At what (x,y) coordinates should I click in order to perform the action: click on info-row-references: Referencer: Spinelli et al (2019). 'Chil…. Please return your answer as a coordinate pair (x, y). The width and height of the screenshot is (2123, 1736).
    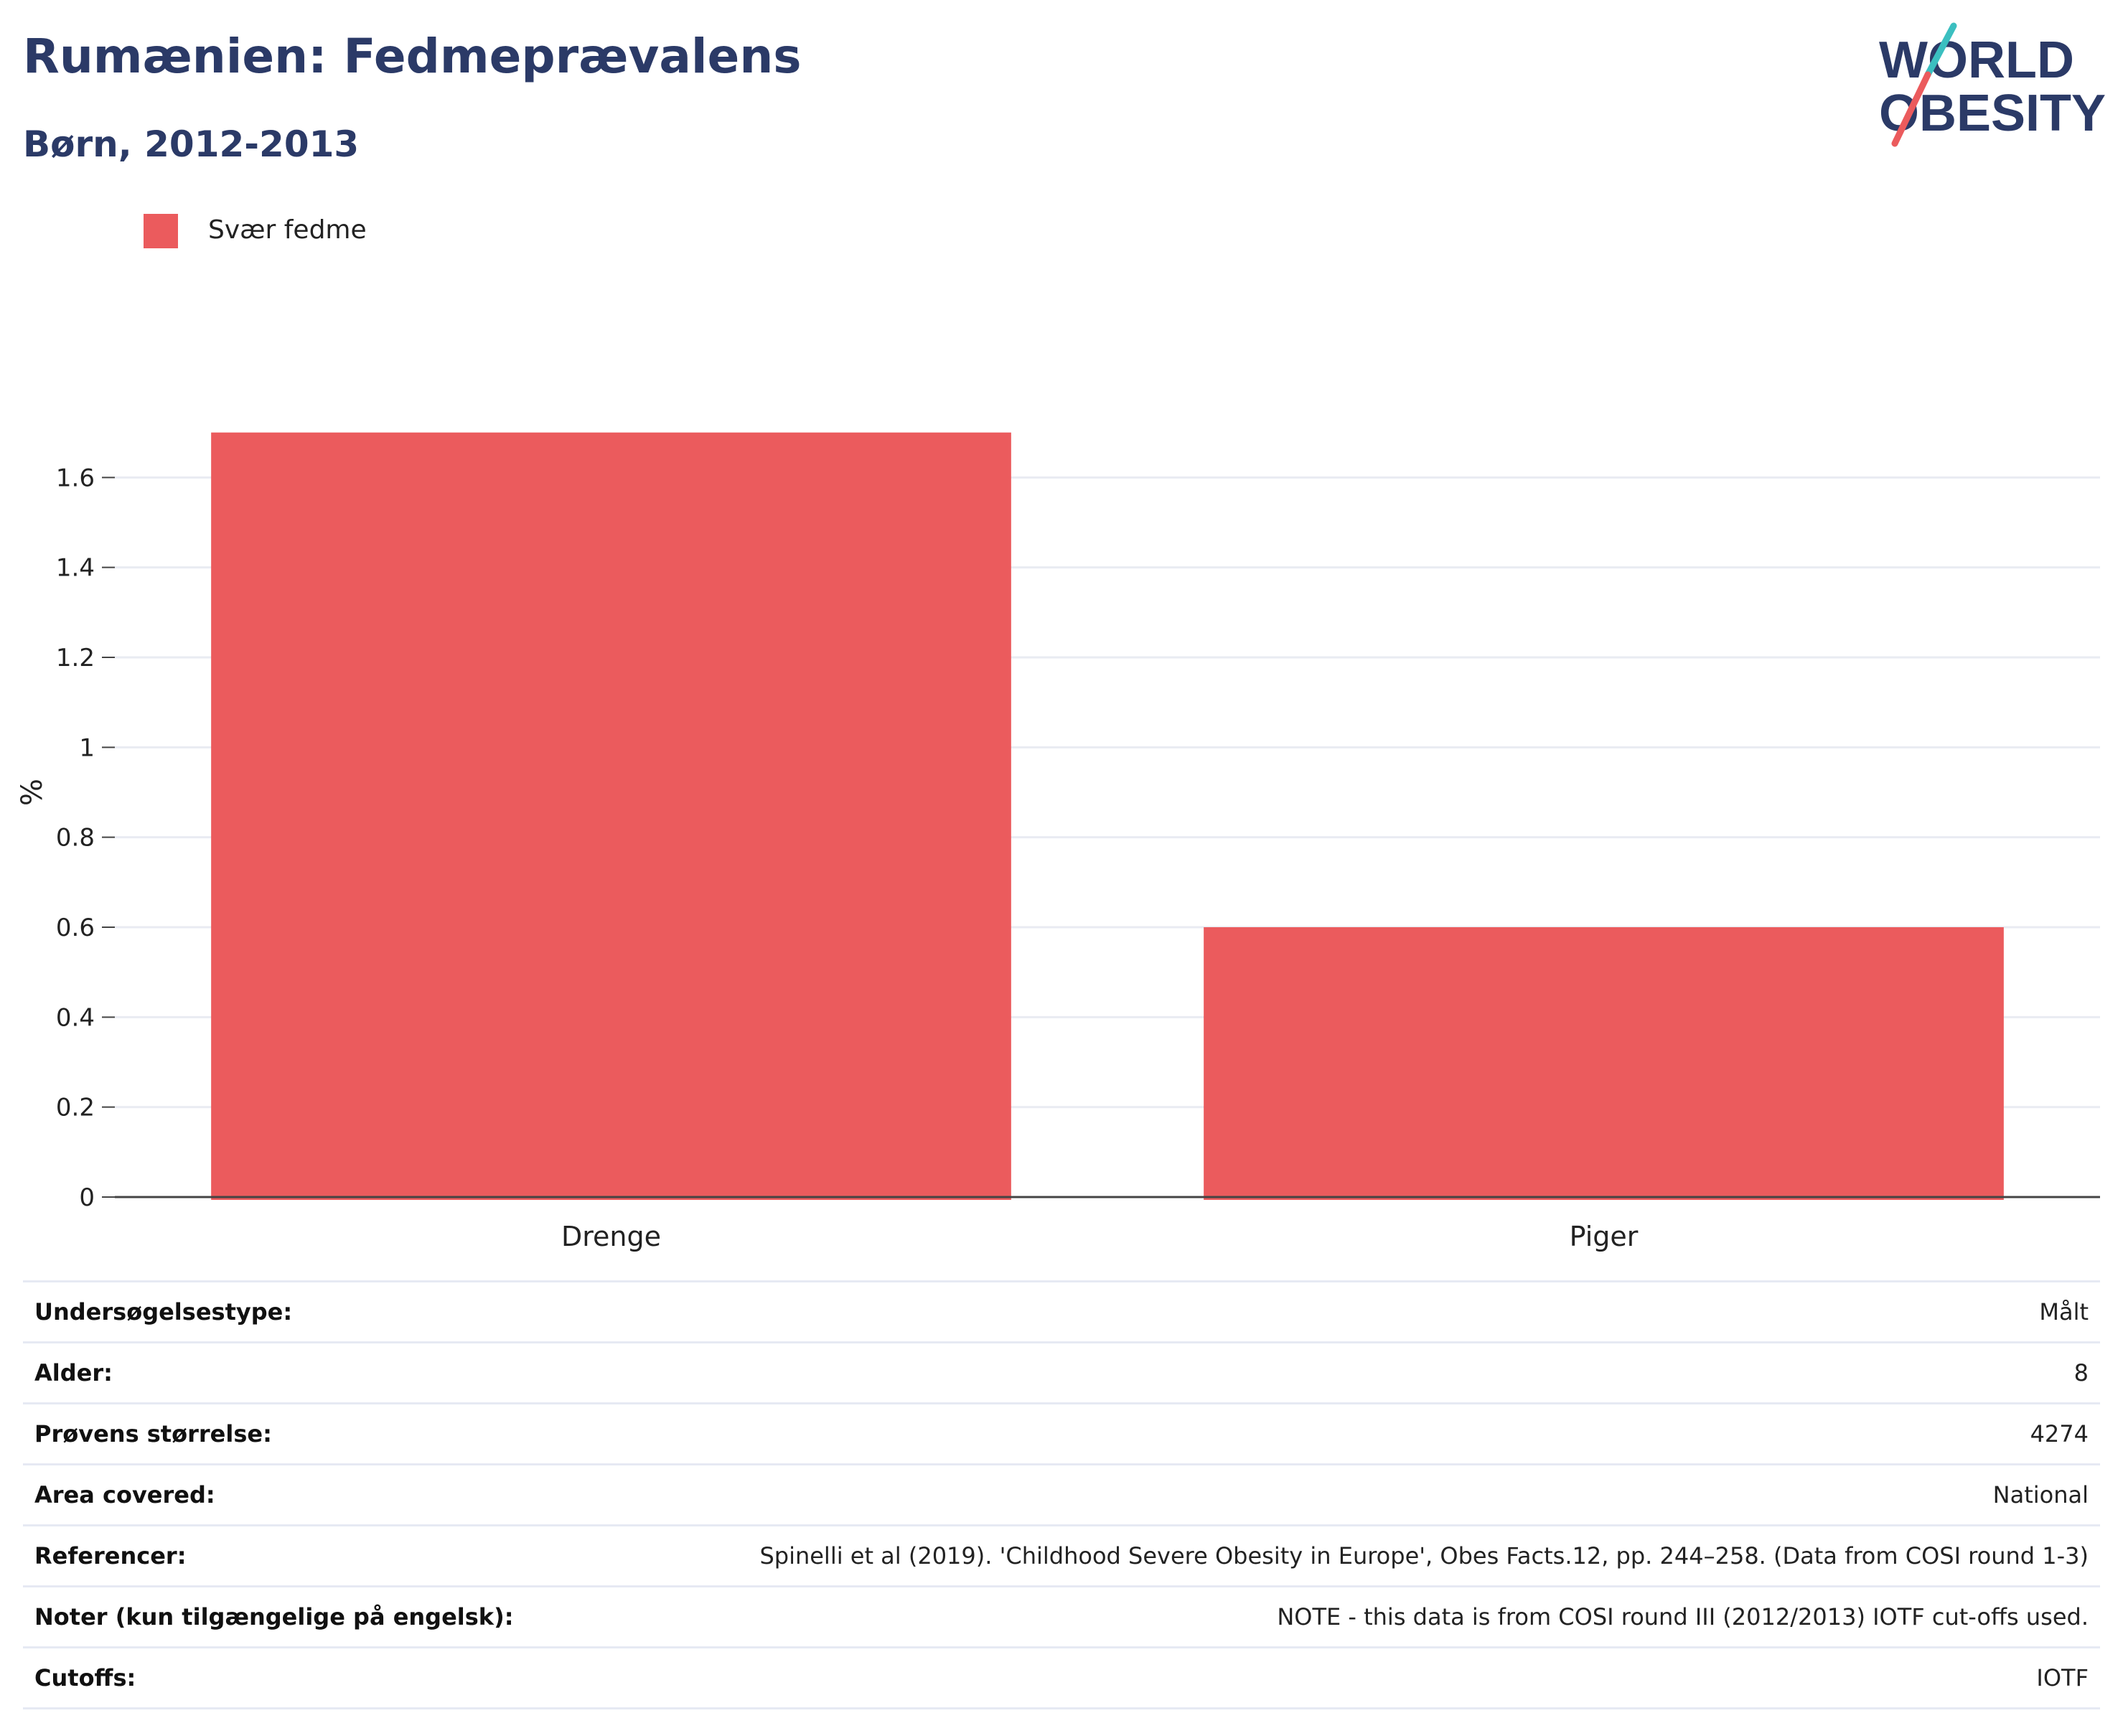
    Looking at the image, I should click on (1061, 1556).